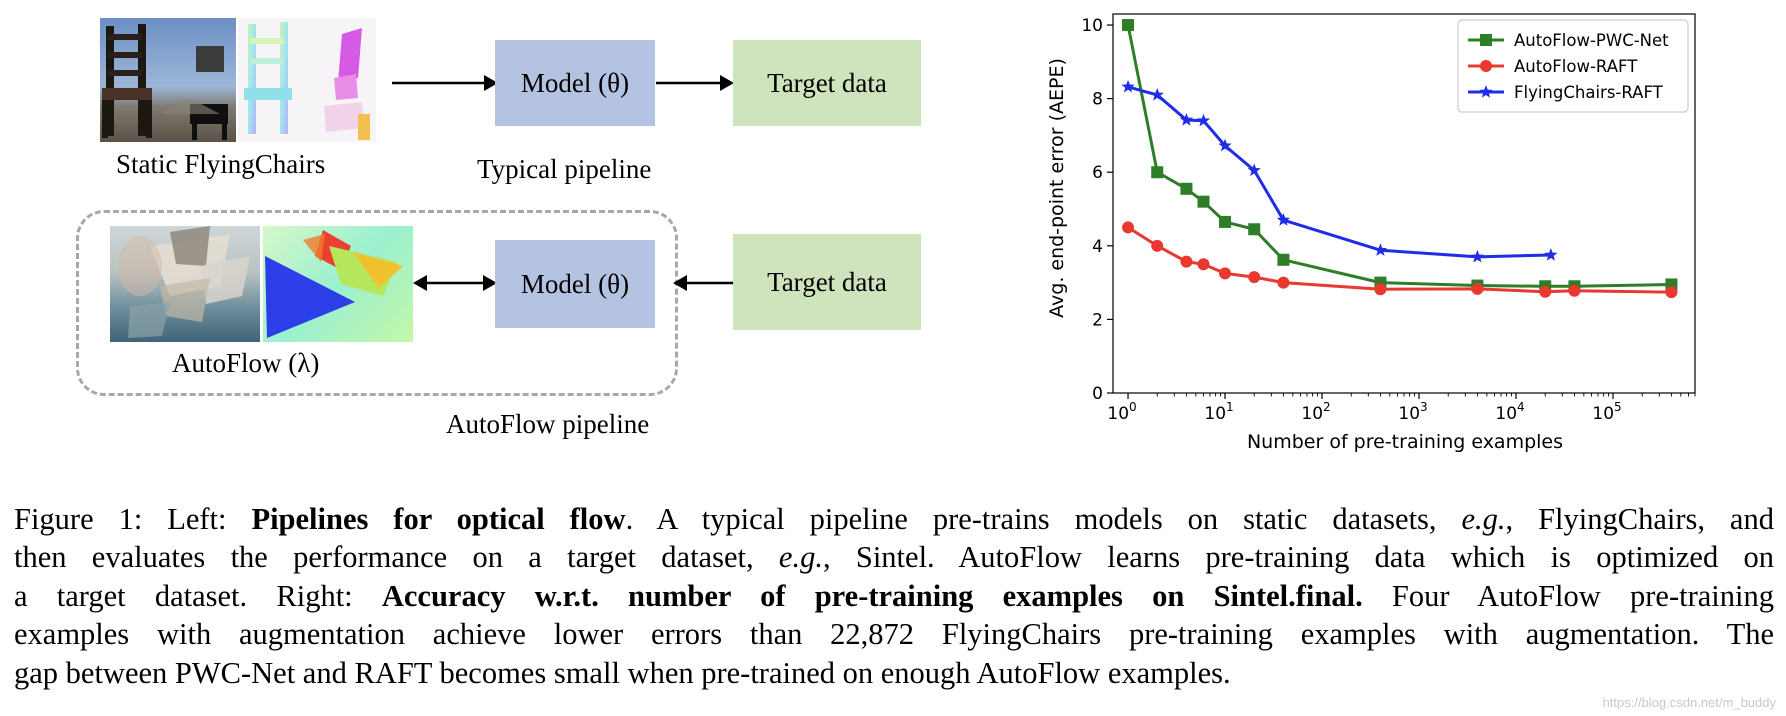  What do you see at coordinates (165, 82) in the screenshot?
I see `chair-photo-icon` at bounding box center [165, 82].